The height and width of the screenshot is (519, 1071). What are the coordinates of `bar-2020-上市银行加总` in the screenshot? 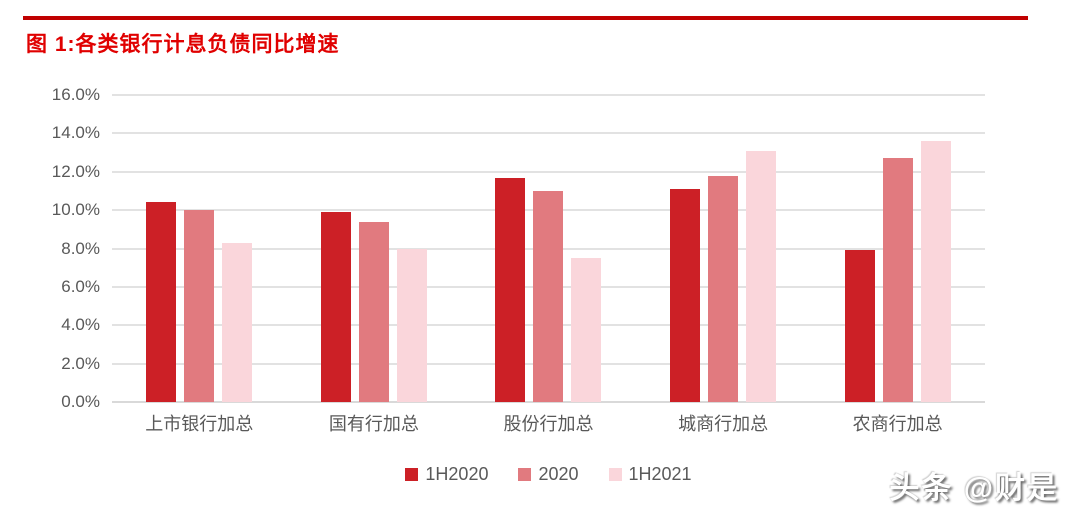 It's located at (199, 306).